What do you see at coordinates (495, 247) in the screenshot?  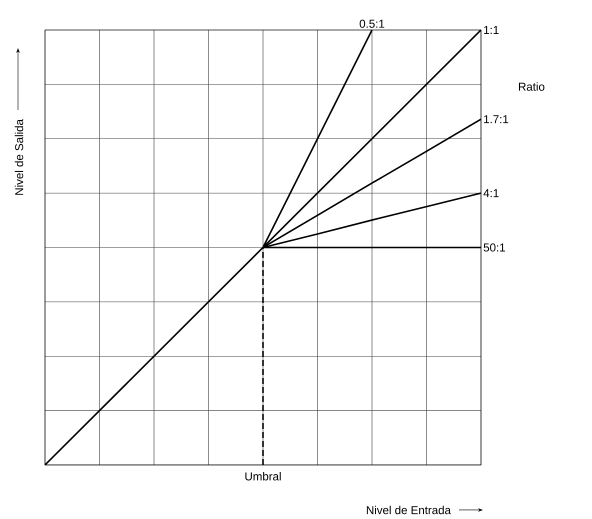 I see `series-label: 50:1` at bounding box center [495, 247].